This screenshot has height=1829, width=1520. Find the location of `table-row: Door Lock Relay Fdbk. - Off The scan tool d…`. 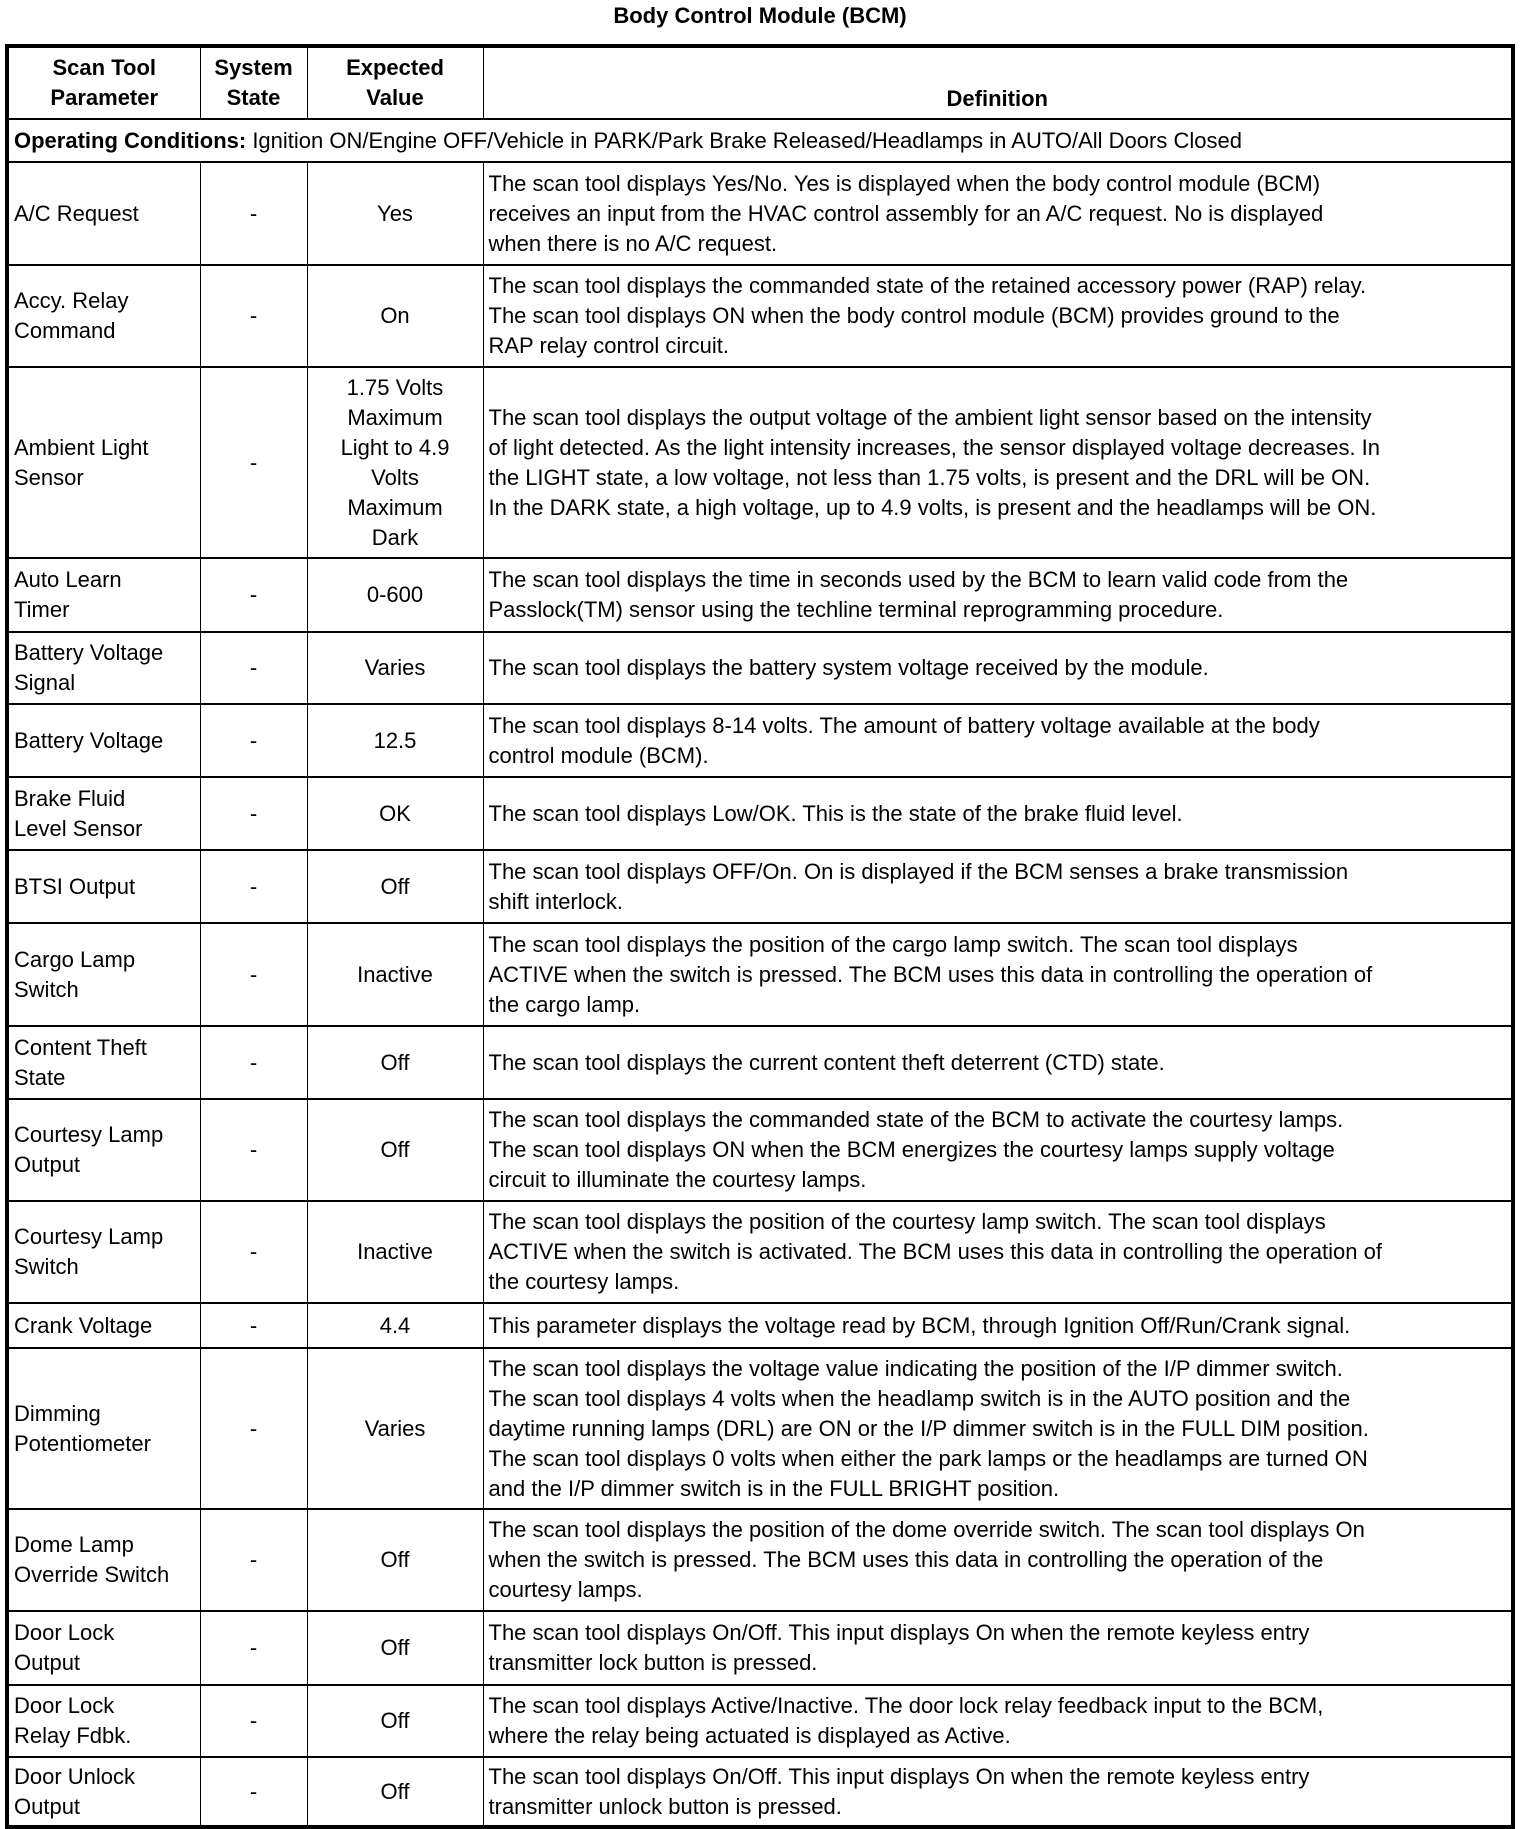

table-row: Door Lock Relay Fdbk. - Off The scan tool d… is located at coordinates (760, 1721).